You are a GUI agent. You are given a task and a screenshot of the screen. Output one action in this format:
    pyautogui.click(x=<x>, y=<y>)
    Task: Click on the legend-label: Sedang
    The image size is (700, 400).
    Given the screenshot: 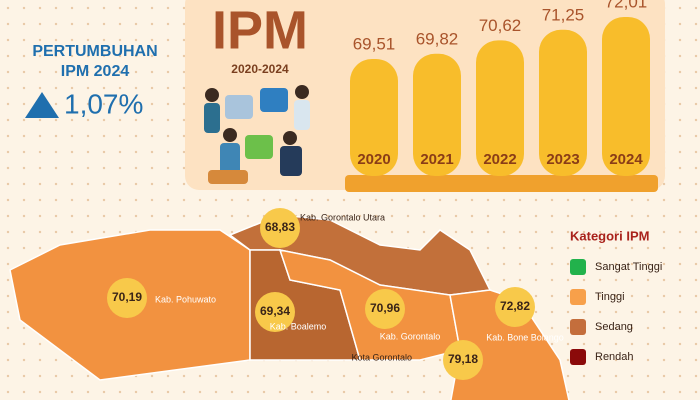 What is the action you would take?
    pyautogui.click(x=614, y=327)
    